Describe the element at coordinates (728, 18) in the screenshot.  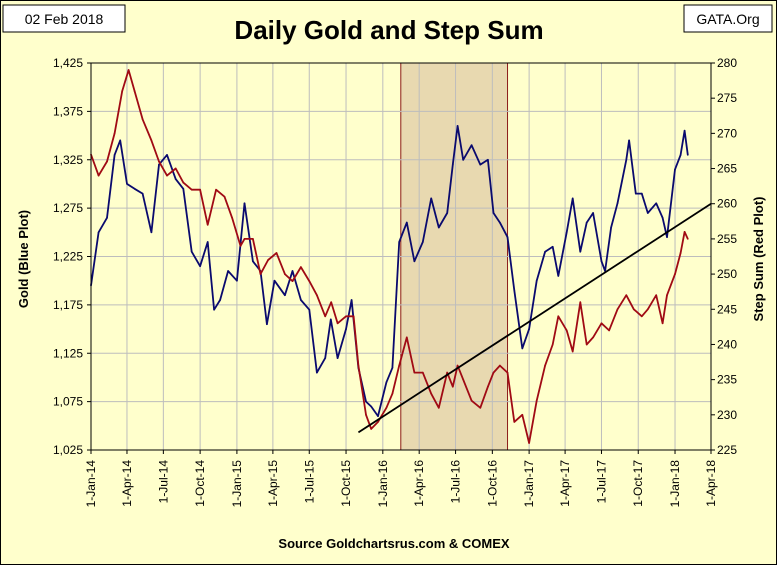
I see `brand-box` at that location.